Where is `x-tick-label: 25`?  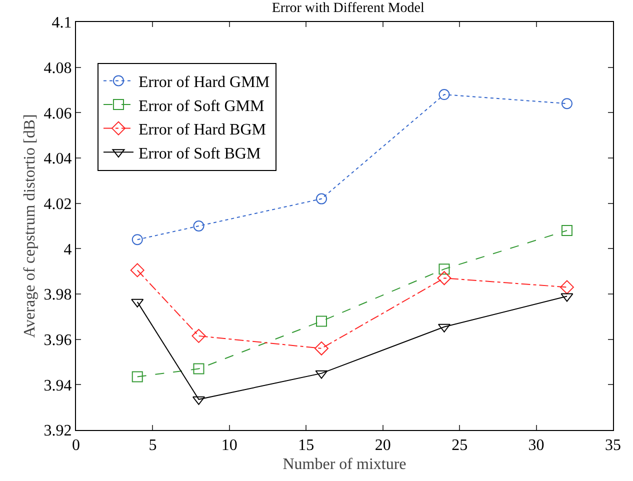
x-tick-label: 25 is located at coordinates (460, 445).